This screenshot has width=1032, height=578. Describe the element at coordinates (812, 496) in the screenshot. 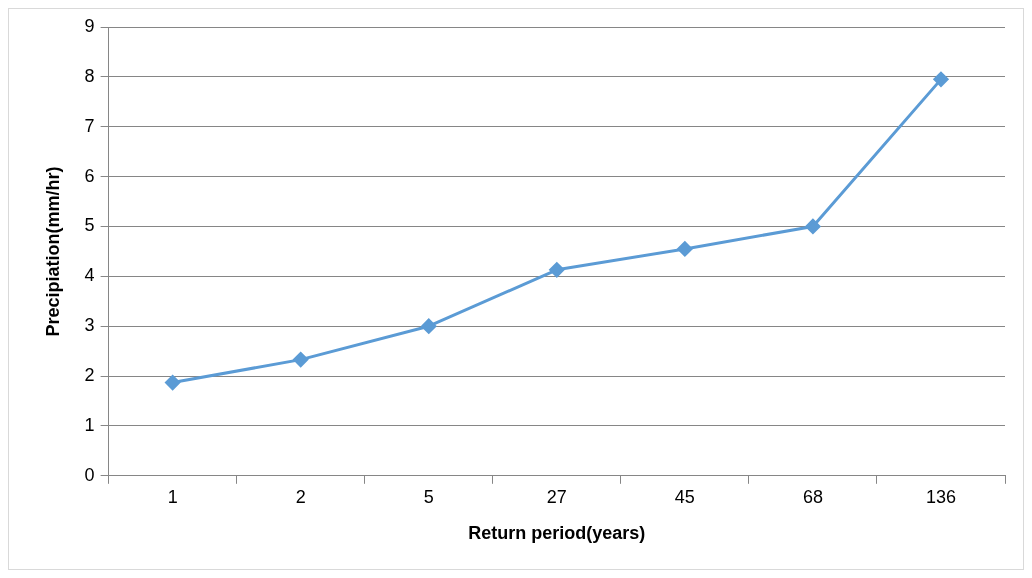

I see `x-tick-label: 68` at that location.